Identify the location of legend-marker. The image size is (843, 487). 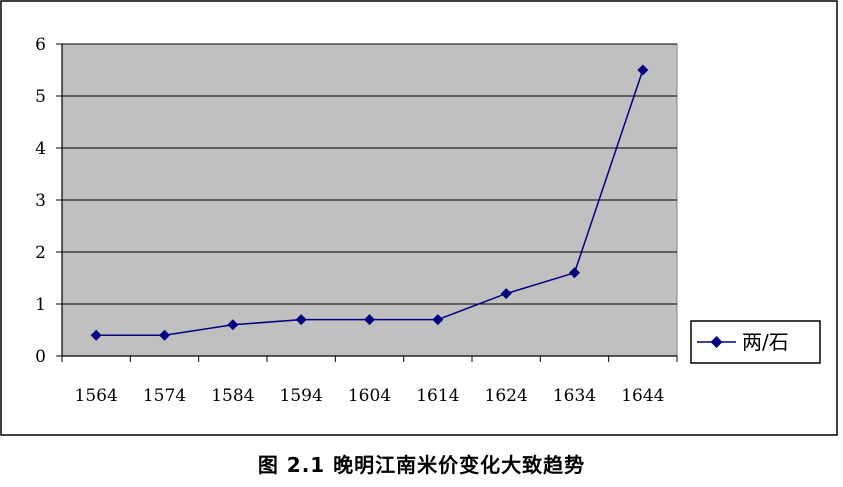
(716, 342).